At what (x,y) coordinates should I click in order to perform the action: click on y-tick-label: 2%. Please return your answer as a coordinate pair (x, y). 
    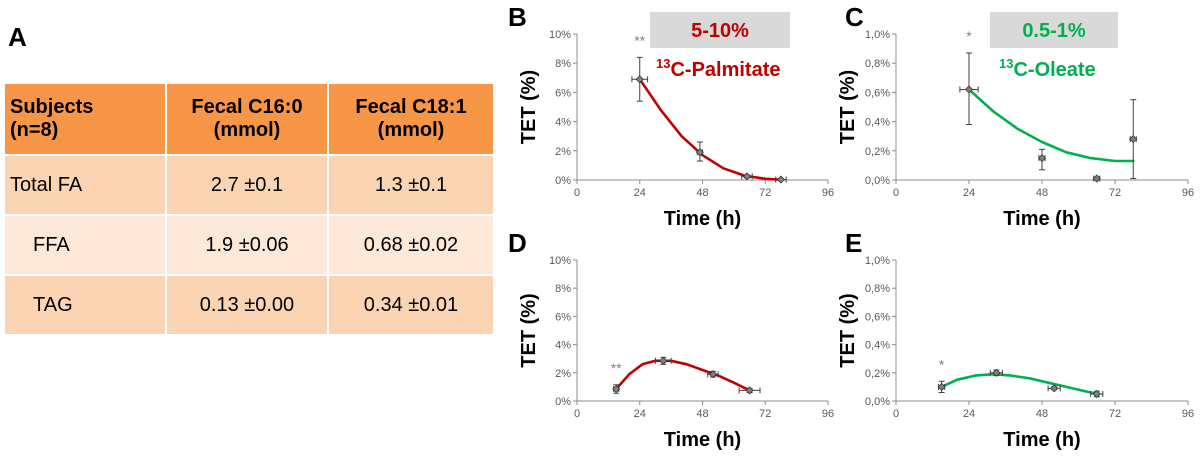
    Looking at the image, I should click on (563, 152).